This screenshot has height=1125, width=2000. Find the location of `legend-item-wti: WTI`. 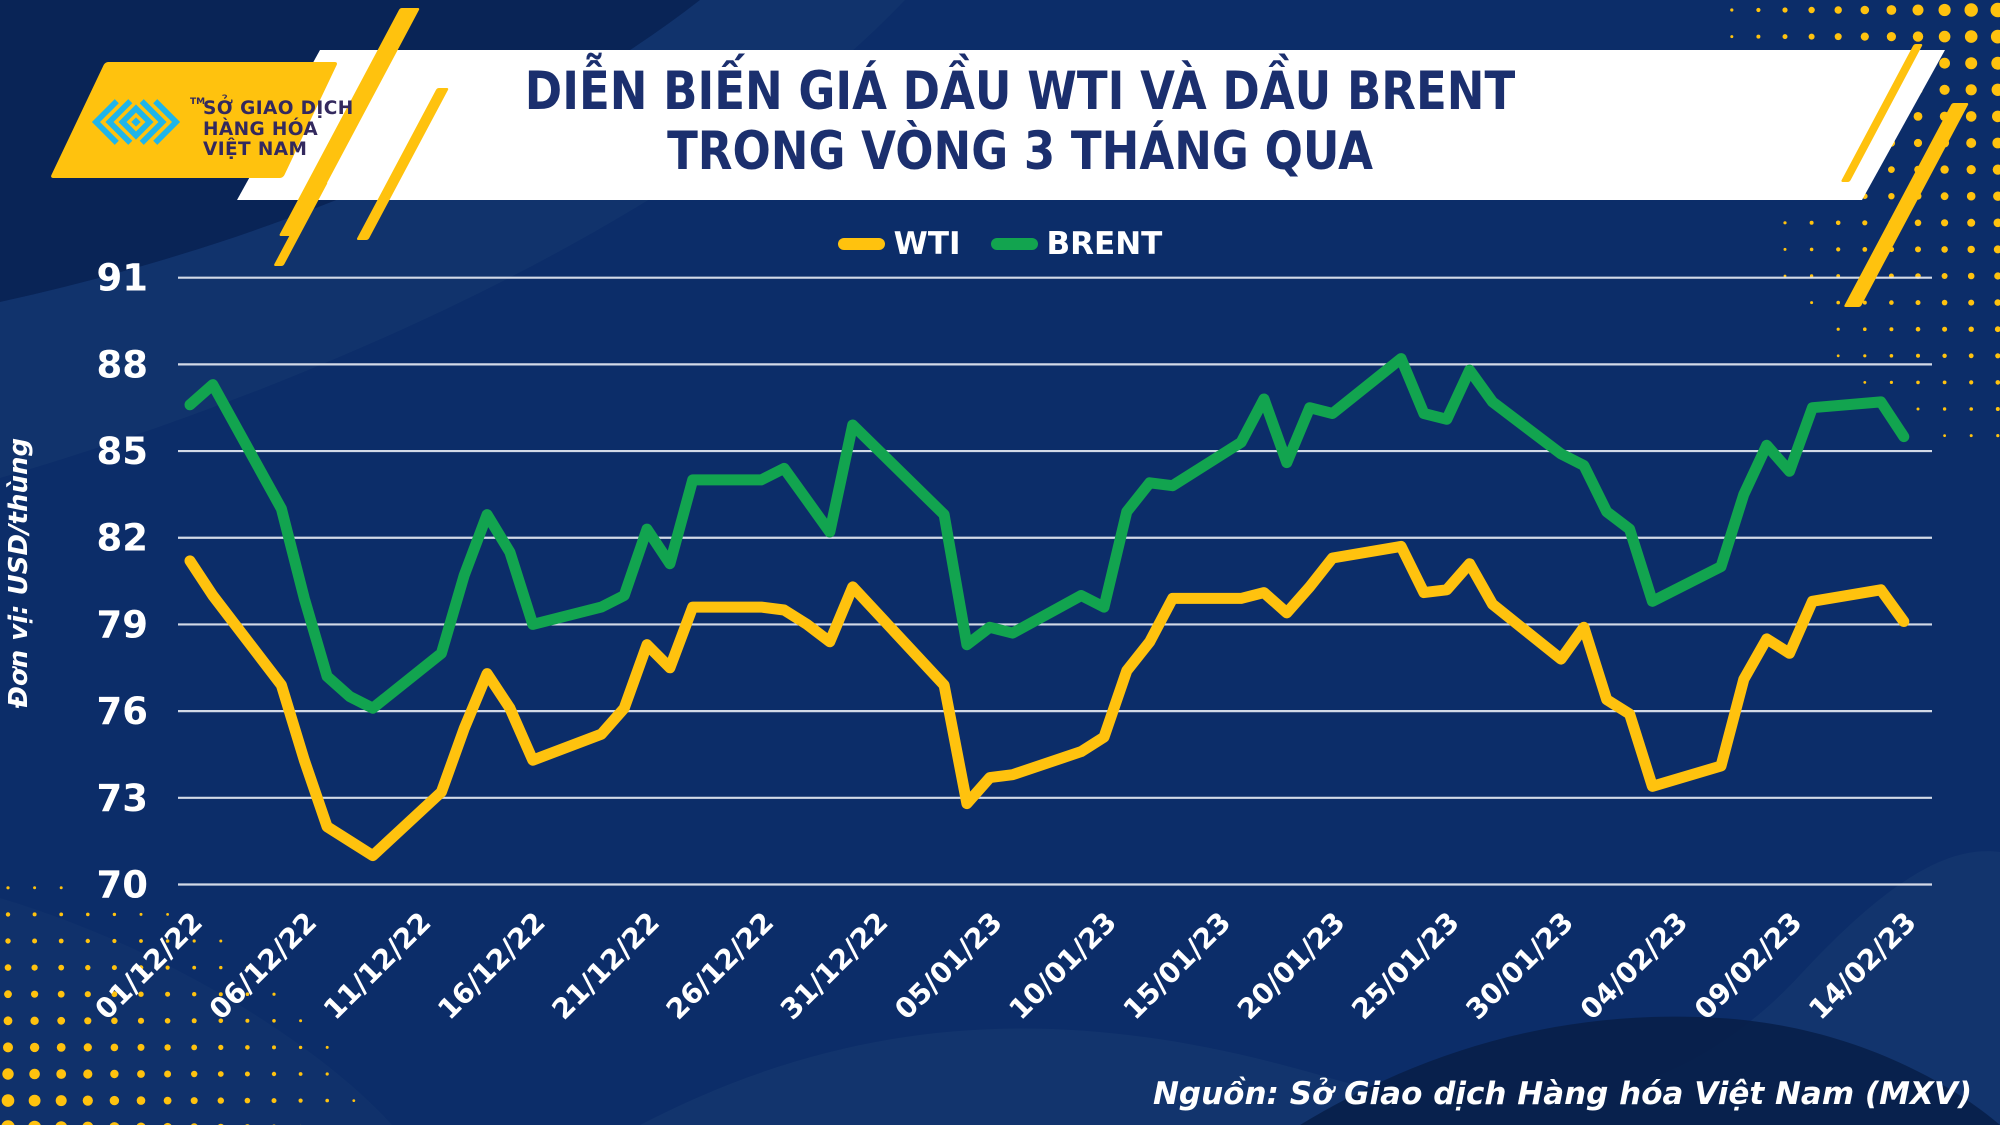

legend-item-wti: WTI is located at coordinates (899, 244).